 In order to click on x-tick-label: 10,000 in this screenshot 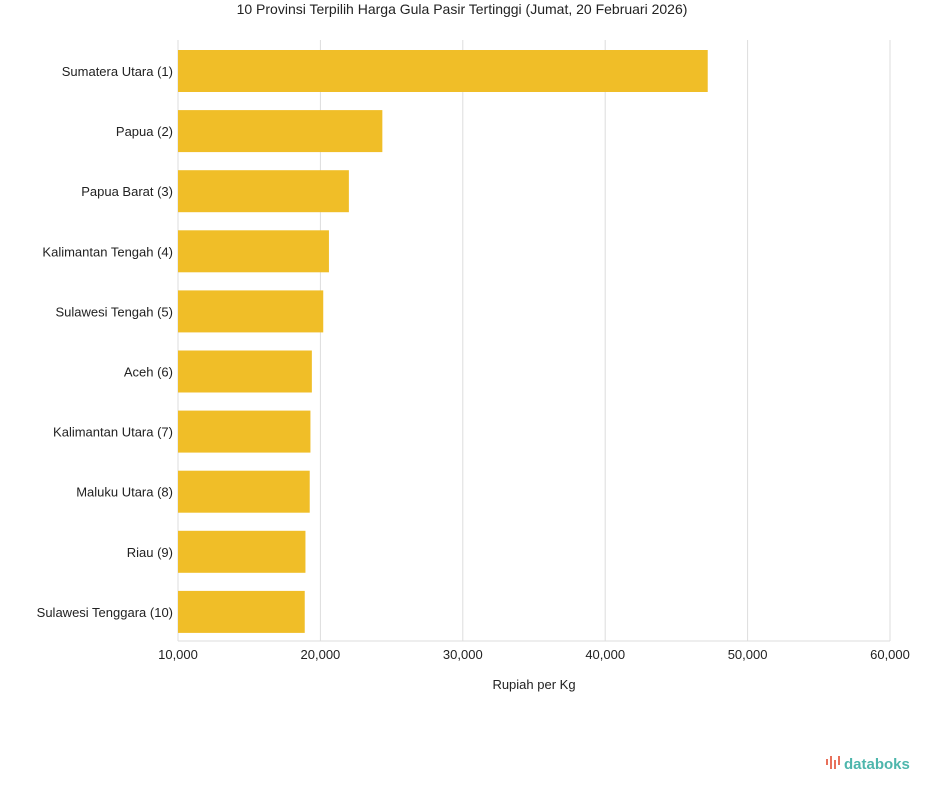, I will do `click(178, 654)`.